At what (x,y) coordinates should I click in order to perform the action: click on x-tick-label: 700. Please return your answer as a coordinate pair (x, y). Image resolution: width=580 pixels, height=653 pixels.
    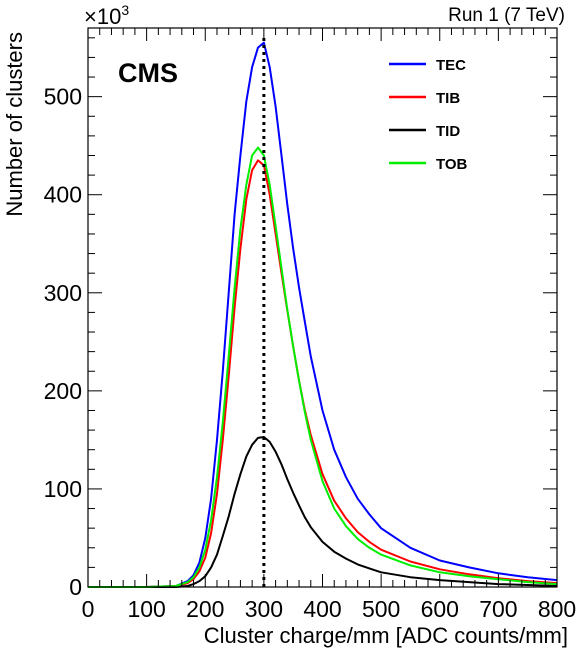
    Looking at the image, I should click on (498, 609).